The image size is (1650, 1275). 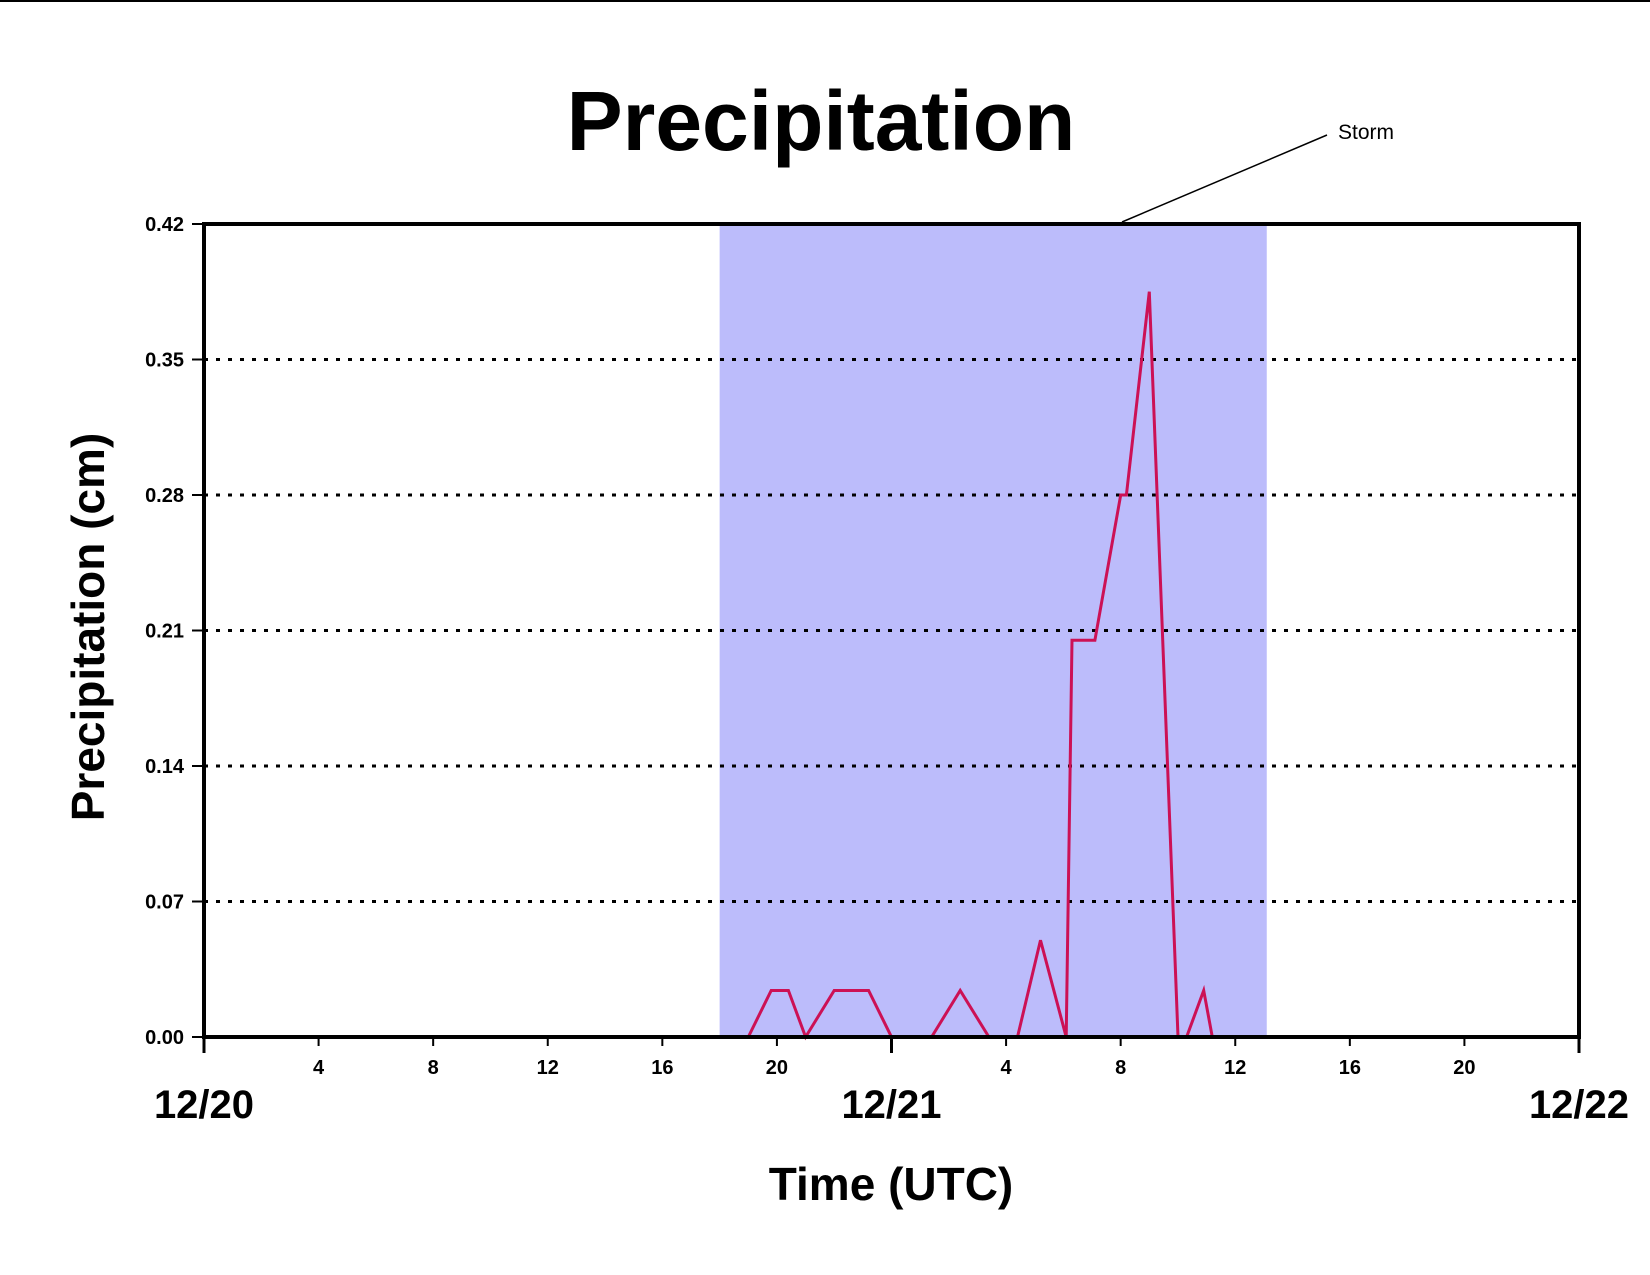 I want to click on y-tick-label: 0.07, so click(x=164, y=903).